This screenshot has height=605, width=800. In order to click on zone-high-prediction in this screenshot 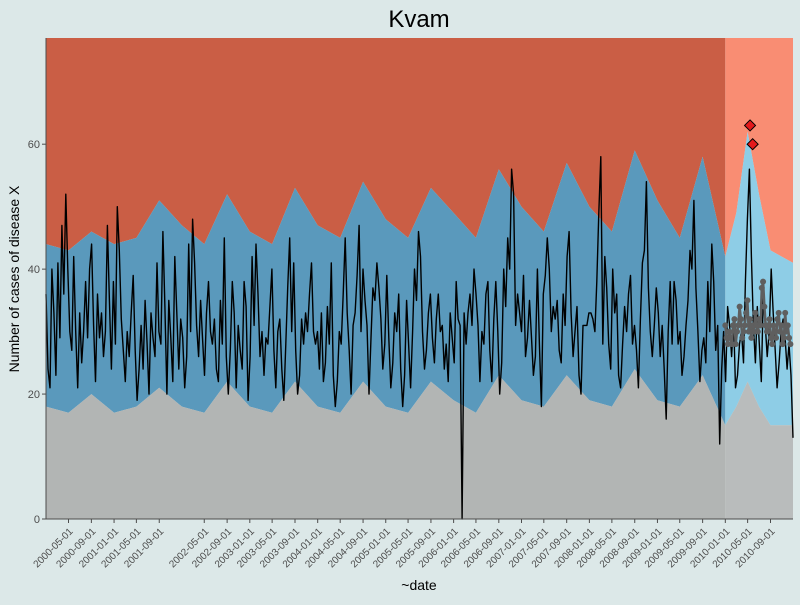, I will do `click(759, 150)`.